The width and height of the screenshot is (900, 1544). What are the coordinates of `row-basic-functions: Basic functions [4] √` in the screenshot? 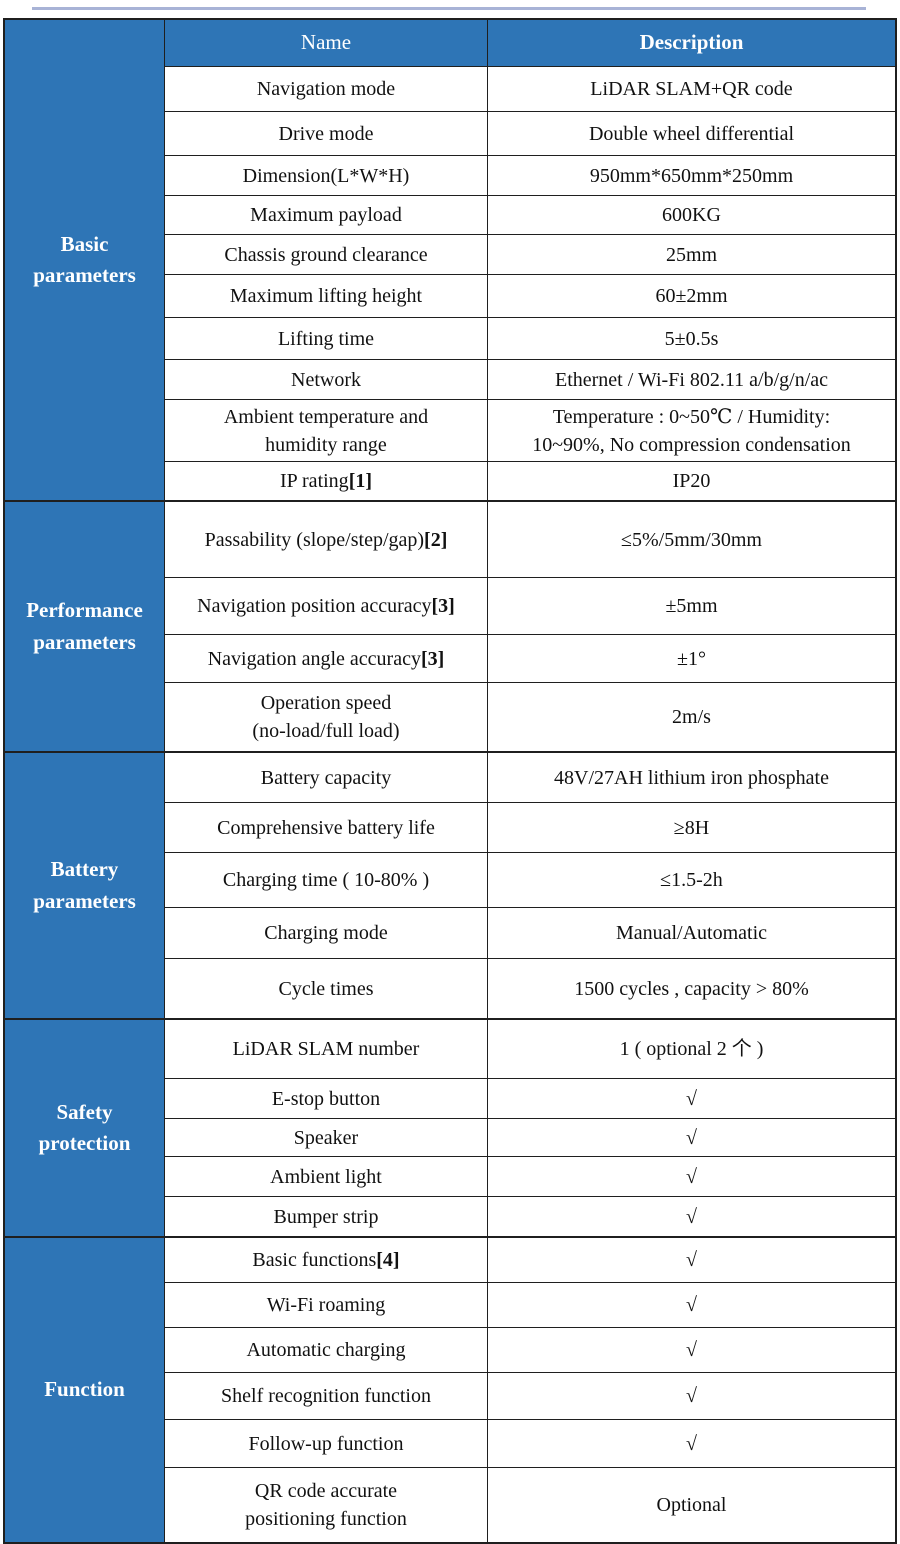 It's located at (530, 1260).